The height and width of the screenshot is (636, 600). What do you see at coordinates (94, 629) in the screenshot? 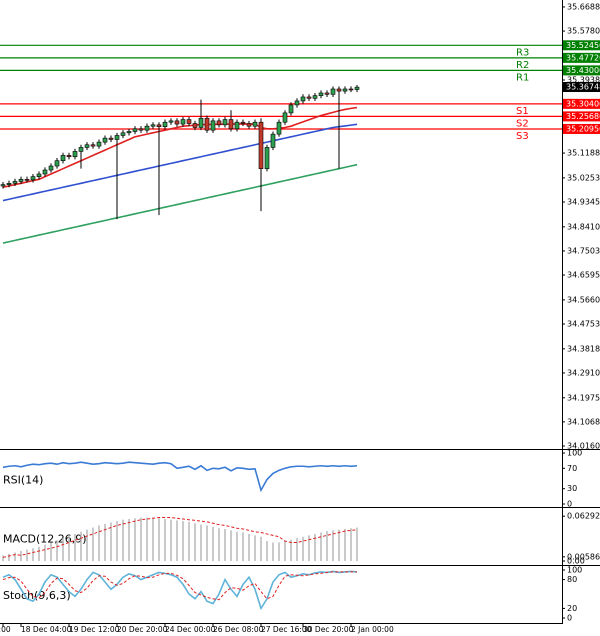
I see `x-tick-label: 19 Dec 12:00` at bounding box center [94, 629].